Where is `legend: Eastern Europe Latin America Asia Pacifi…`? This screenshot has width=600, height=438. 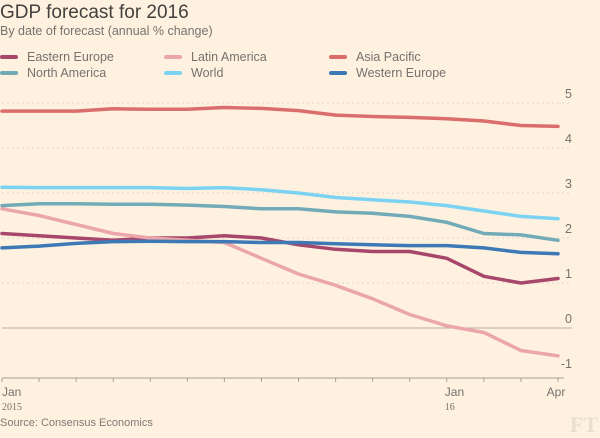 legend: Eastern Europe Latin America Asia Pacifi… is located at coordinates (300, 67).